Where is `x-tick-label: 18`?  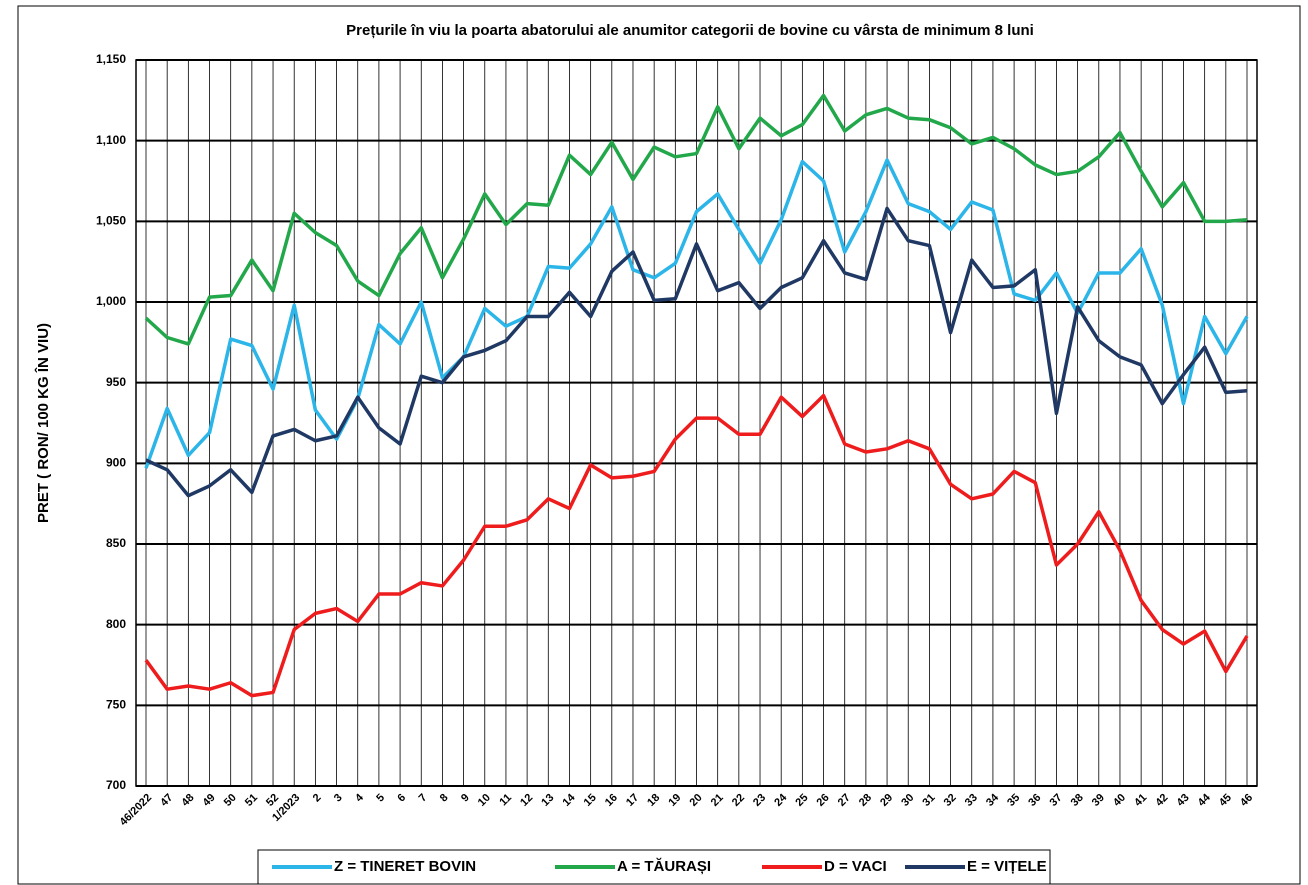 x-tick-label: 18 is located at coordinates (653, 800).